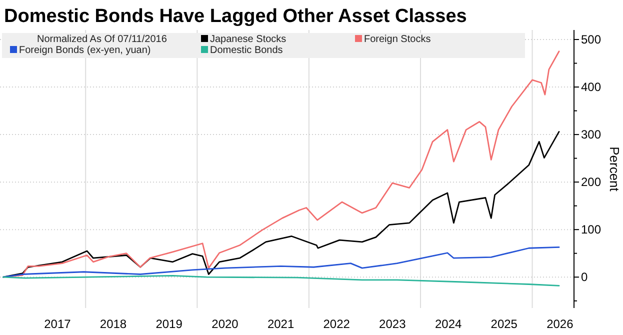 The image size is (623, 335). Describe the element at coordinates (591, 135) in the screenshot. I see `y-tick-label: 300` at that location.